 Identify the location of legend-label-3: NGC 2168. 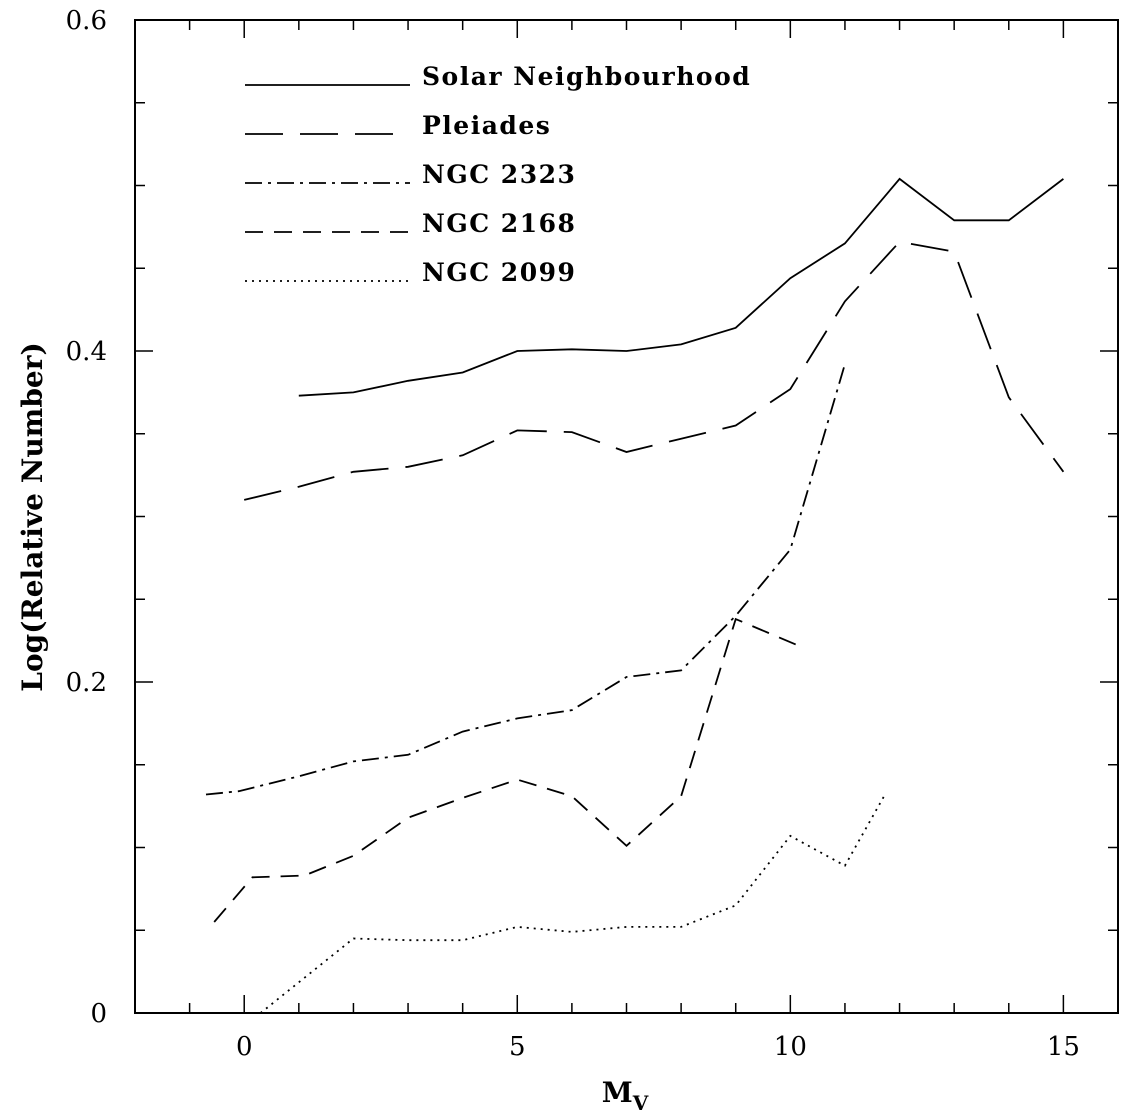
(499, 223).